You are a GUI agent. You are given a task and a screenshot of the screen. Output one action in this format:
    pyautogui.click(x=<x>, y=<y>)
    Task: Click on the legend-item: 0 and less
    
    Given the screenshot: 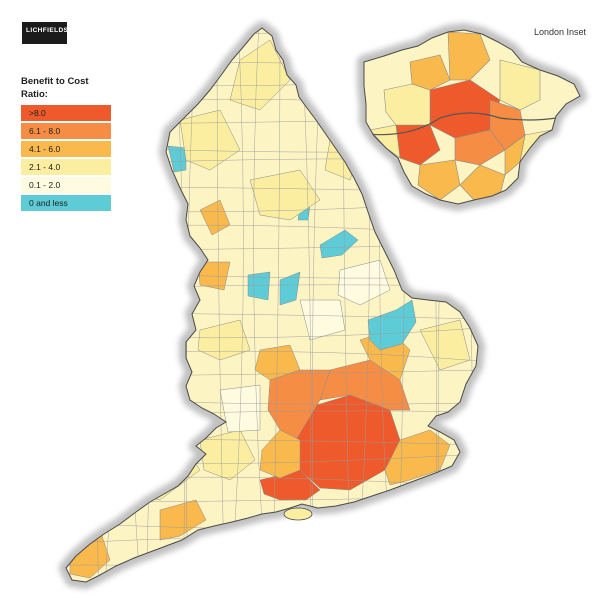 What is the action you would take?
    pyautogui.click(x=66, y=203)
    